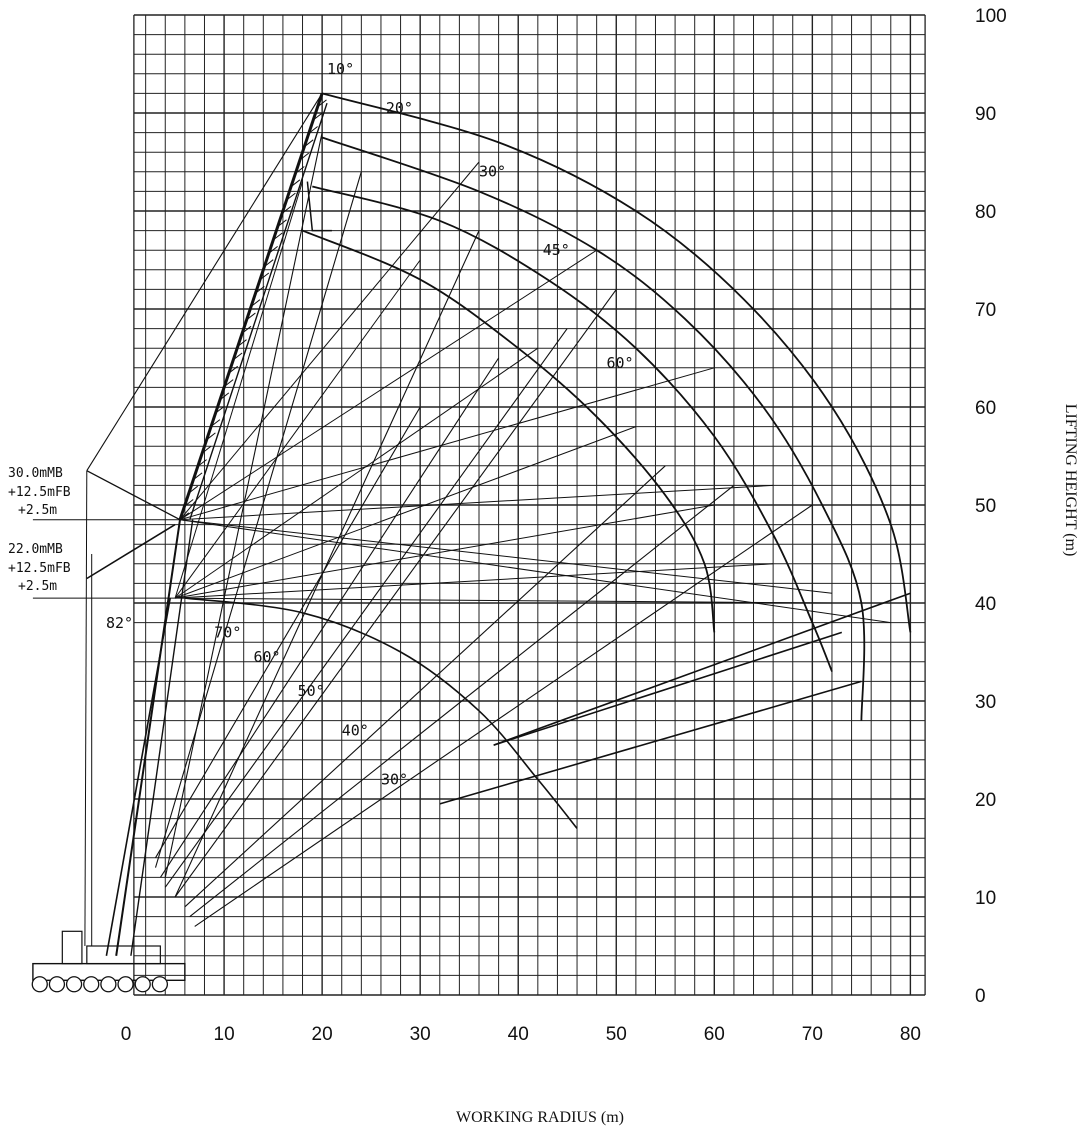  I want to click on mast-line, so click(86, 708).